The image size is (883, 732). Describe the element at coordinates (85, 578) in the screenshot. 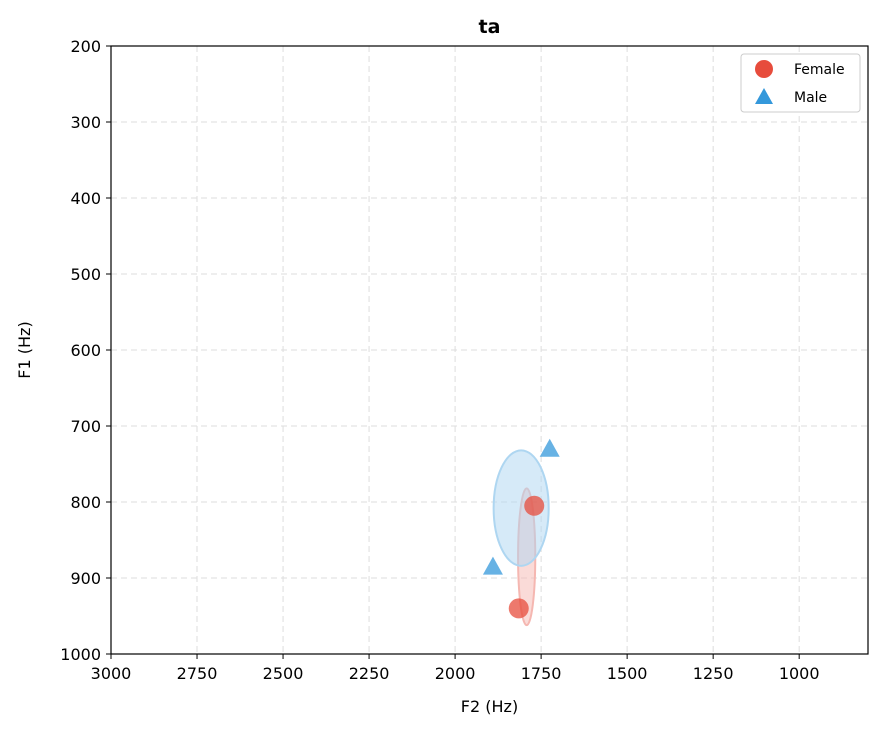

I see `y-tick-label: 900` at that location.